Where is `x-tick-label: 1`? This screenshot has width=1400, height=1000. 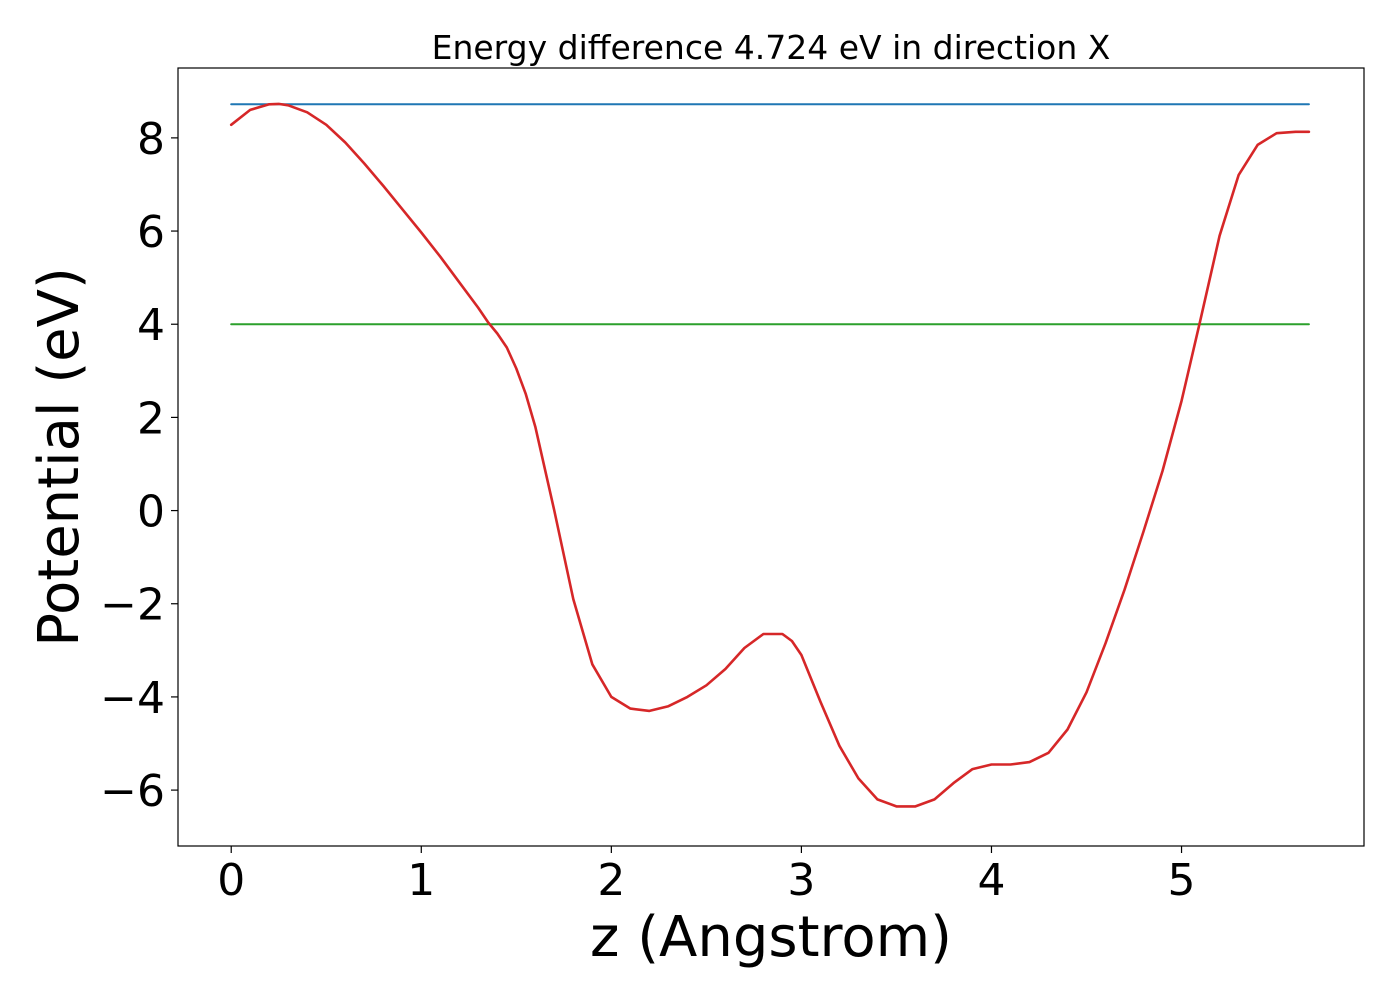 x-tick-label: 1 is located at coordinates (421, 880).